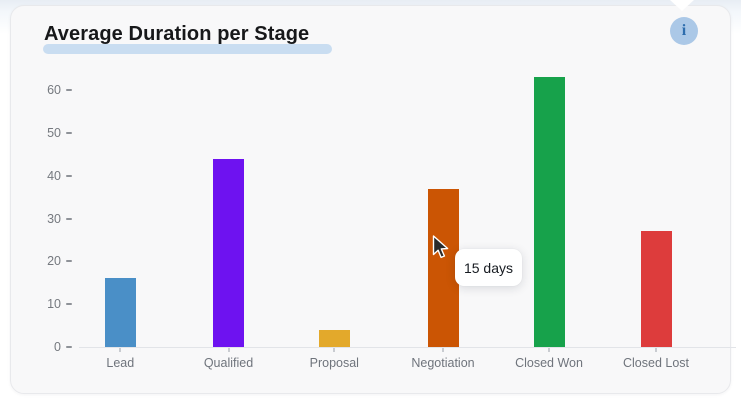 The width and height of the screenshot is (741, 418). Describe the element at coordinates (228, 252) in the screenshot. I see `bar-qualified` at that location.